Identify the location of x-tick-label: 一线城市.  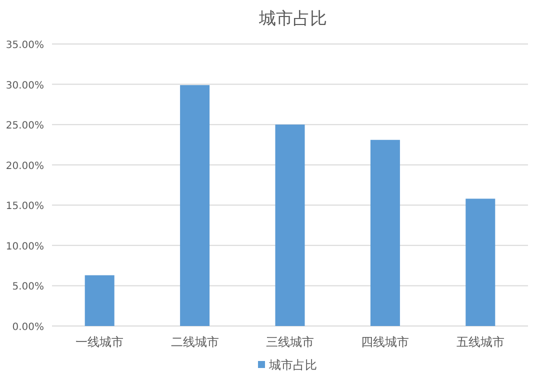
(100, 342).